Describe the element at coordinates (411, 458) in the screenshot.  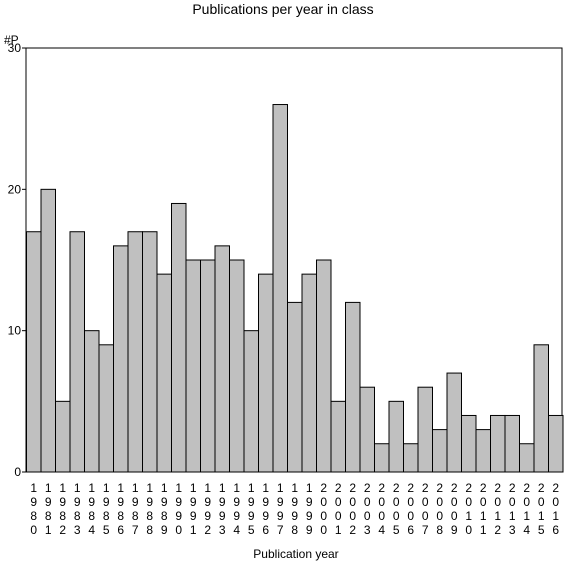
I see `bar-2006` at that location.